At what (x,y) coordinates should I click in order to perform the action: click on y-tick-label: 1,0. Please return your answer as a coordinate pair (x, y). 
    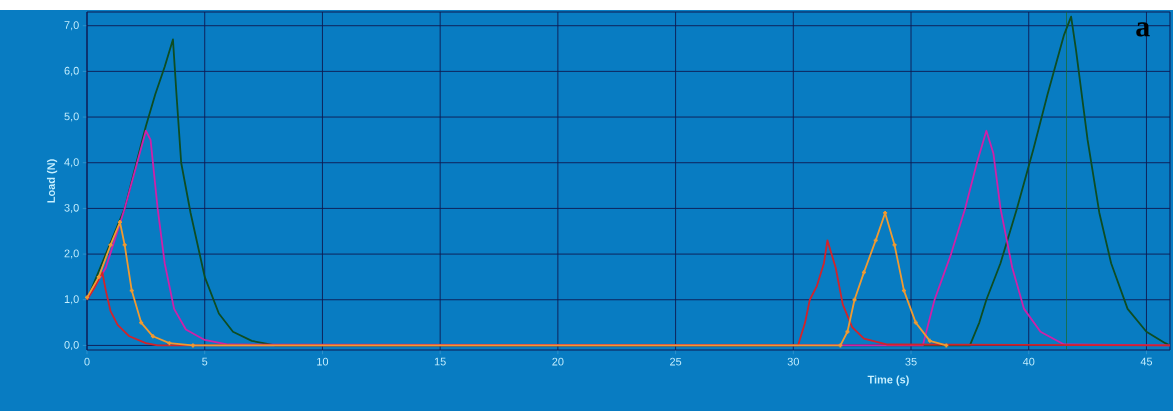
    Looking at the image, I should click on (71, 300).